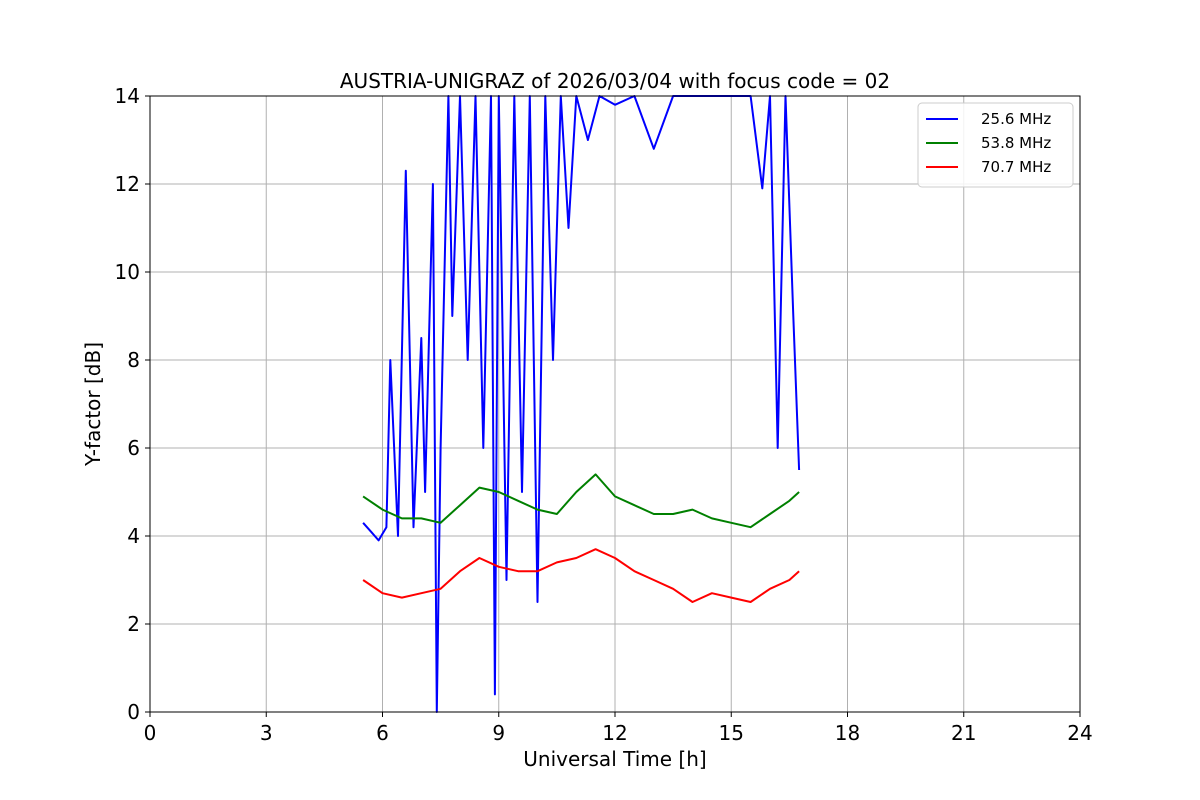 This screenshot has width=1200, height=800. Describe the element at coordinates (1079, 733) in the screenshot. I see `x-tick-label: 24` at that location.